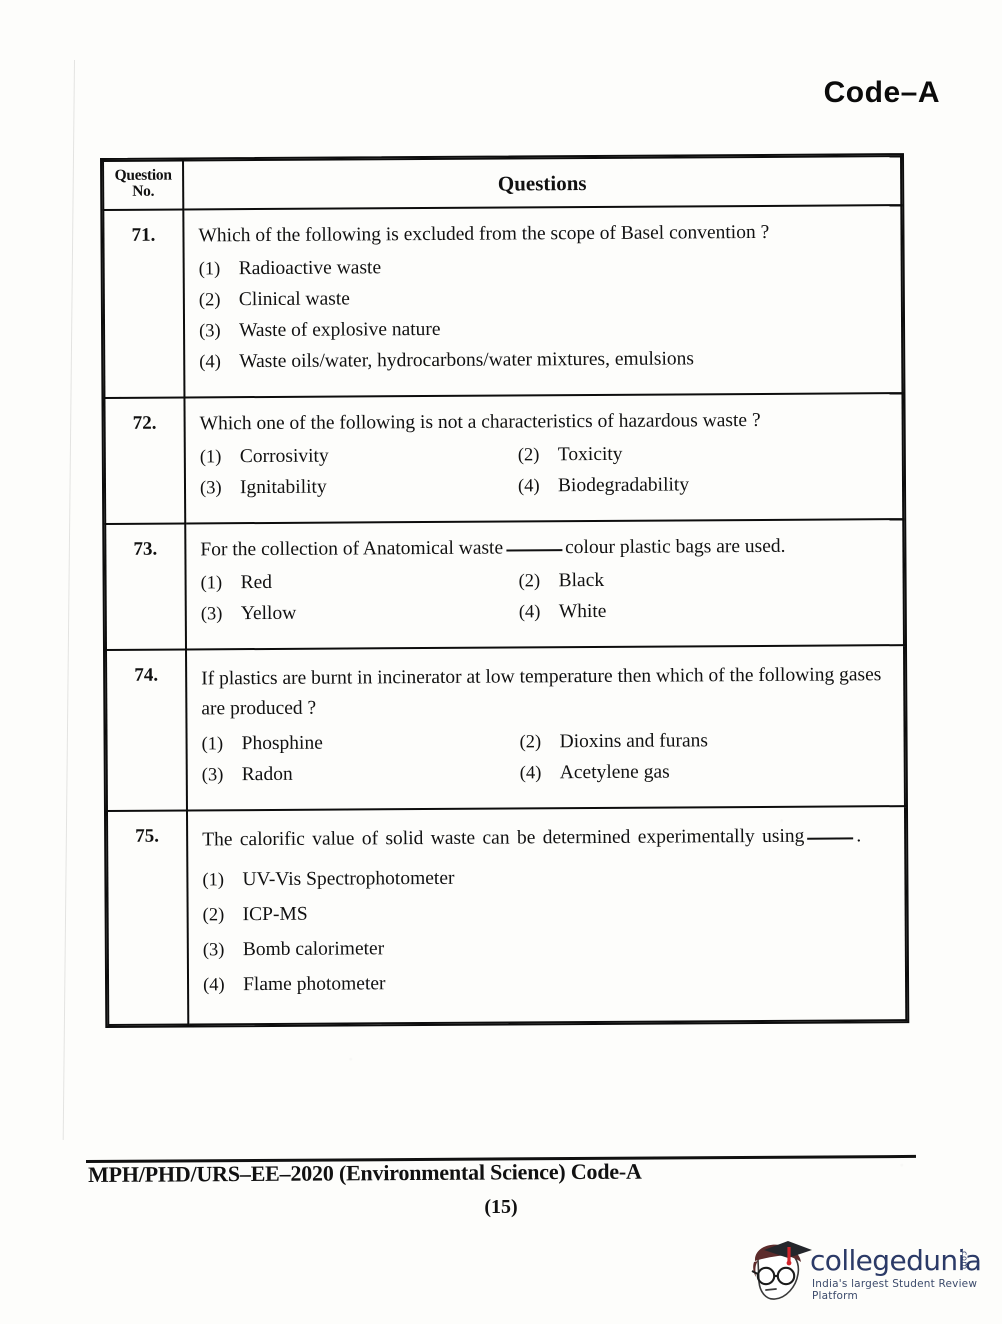 This screenshot has width=1002, height=1324. Describe the element at coordinates (542, 183) in the screenshot. I see `column-header-questions: Questions` at that location.